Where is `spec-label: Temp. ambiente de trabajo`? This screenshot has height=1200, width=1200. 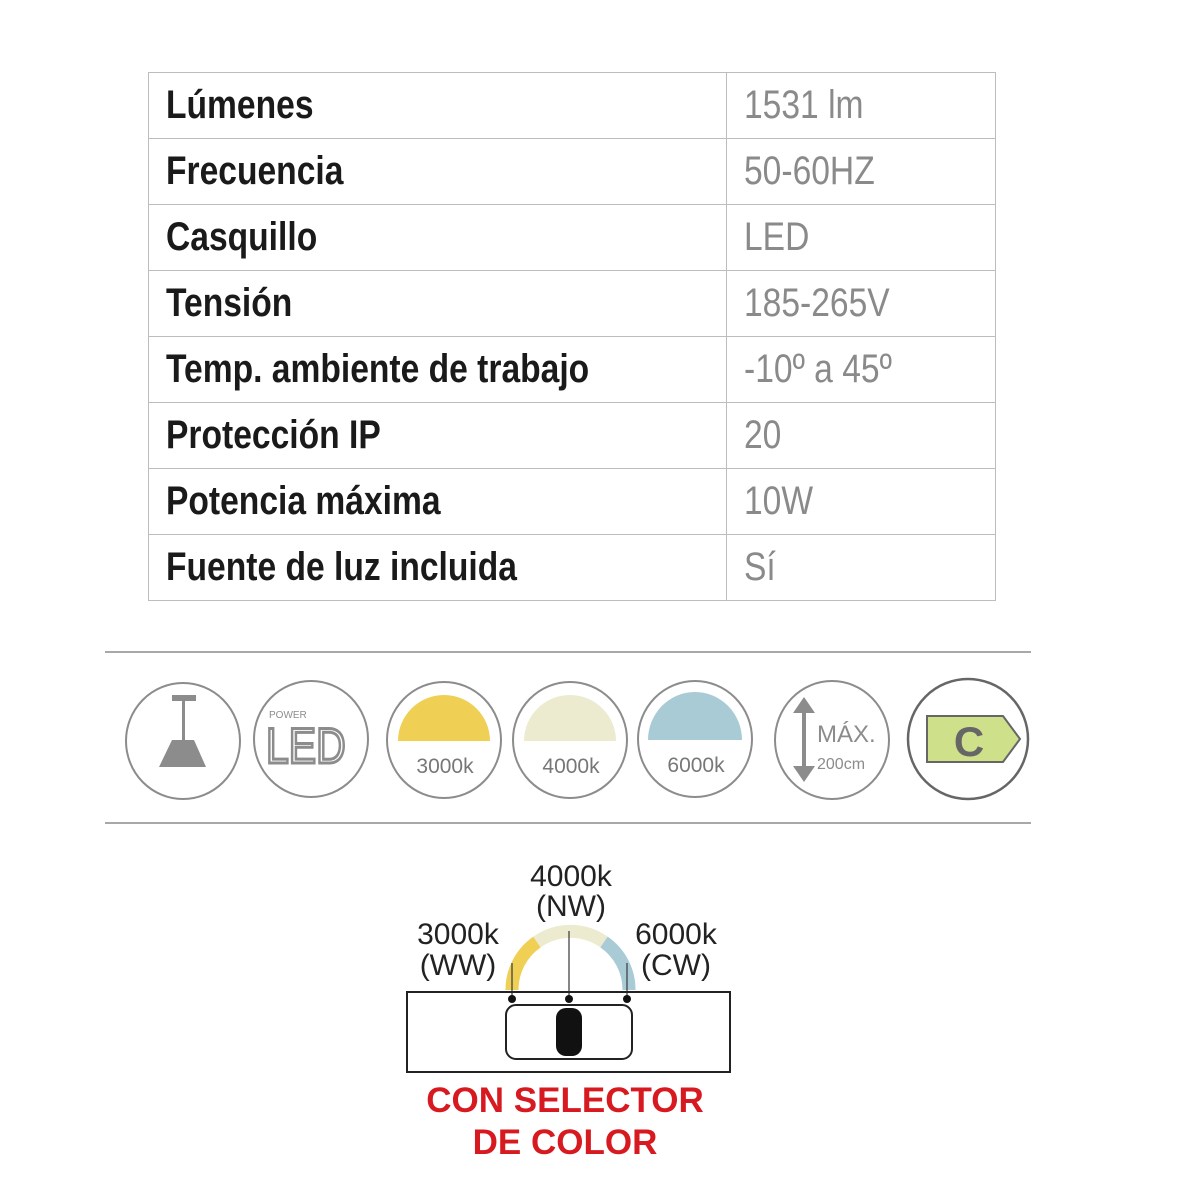
spec-label: Temp. ambiente de trabajo is located at coordinates (437, 369).